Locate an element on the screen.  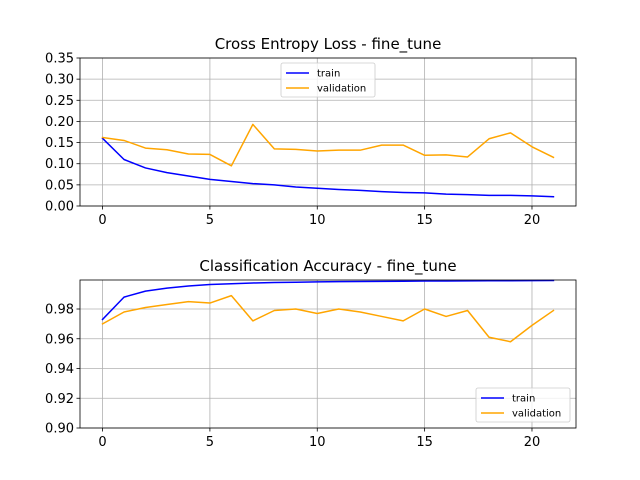
accuracy-chart-legend: train validation is located at coordinates (523, 405).